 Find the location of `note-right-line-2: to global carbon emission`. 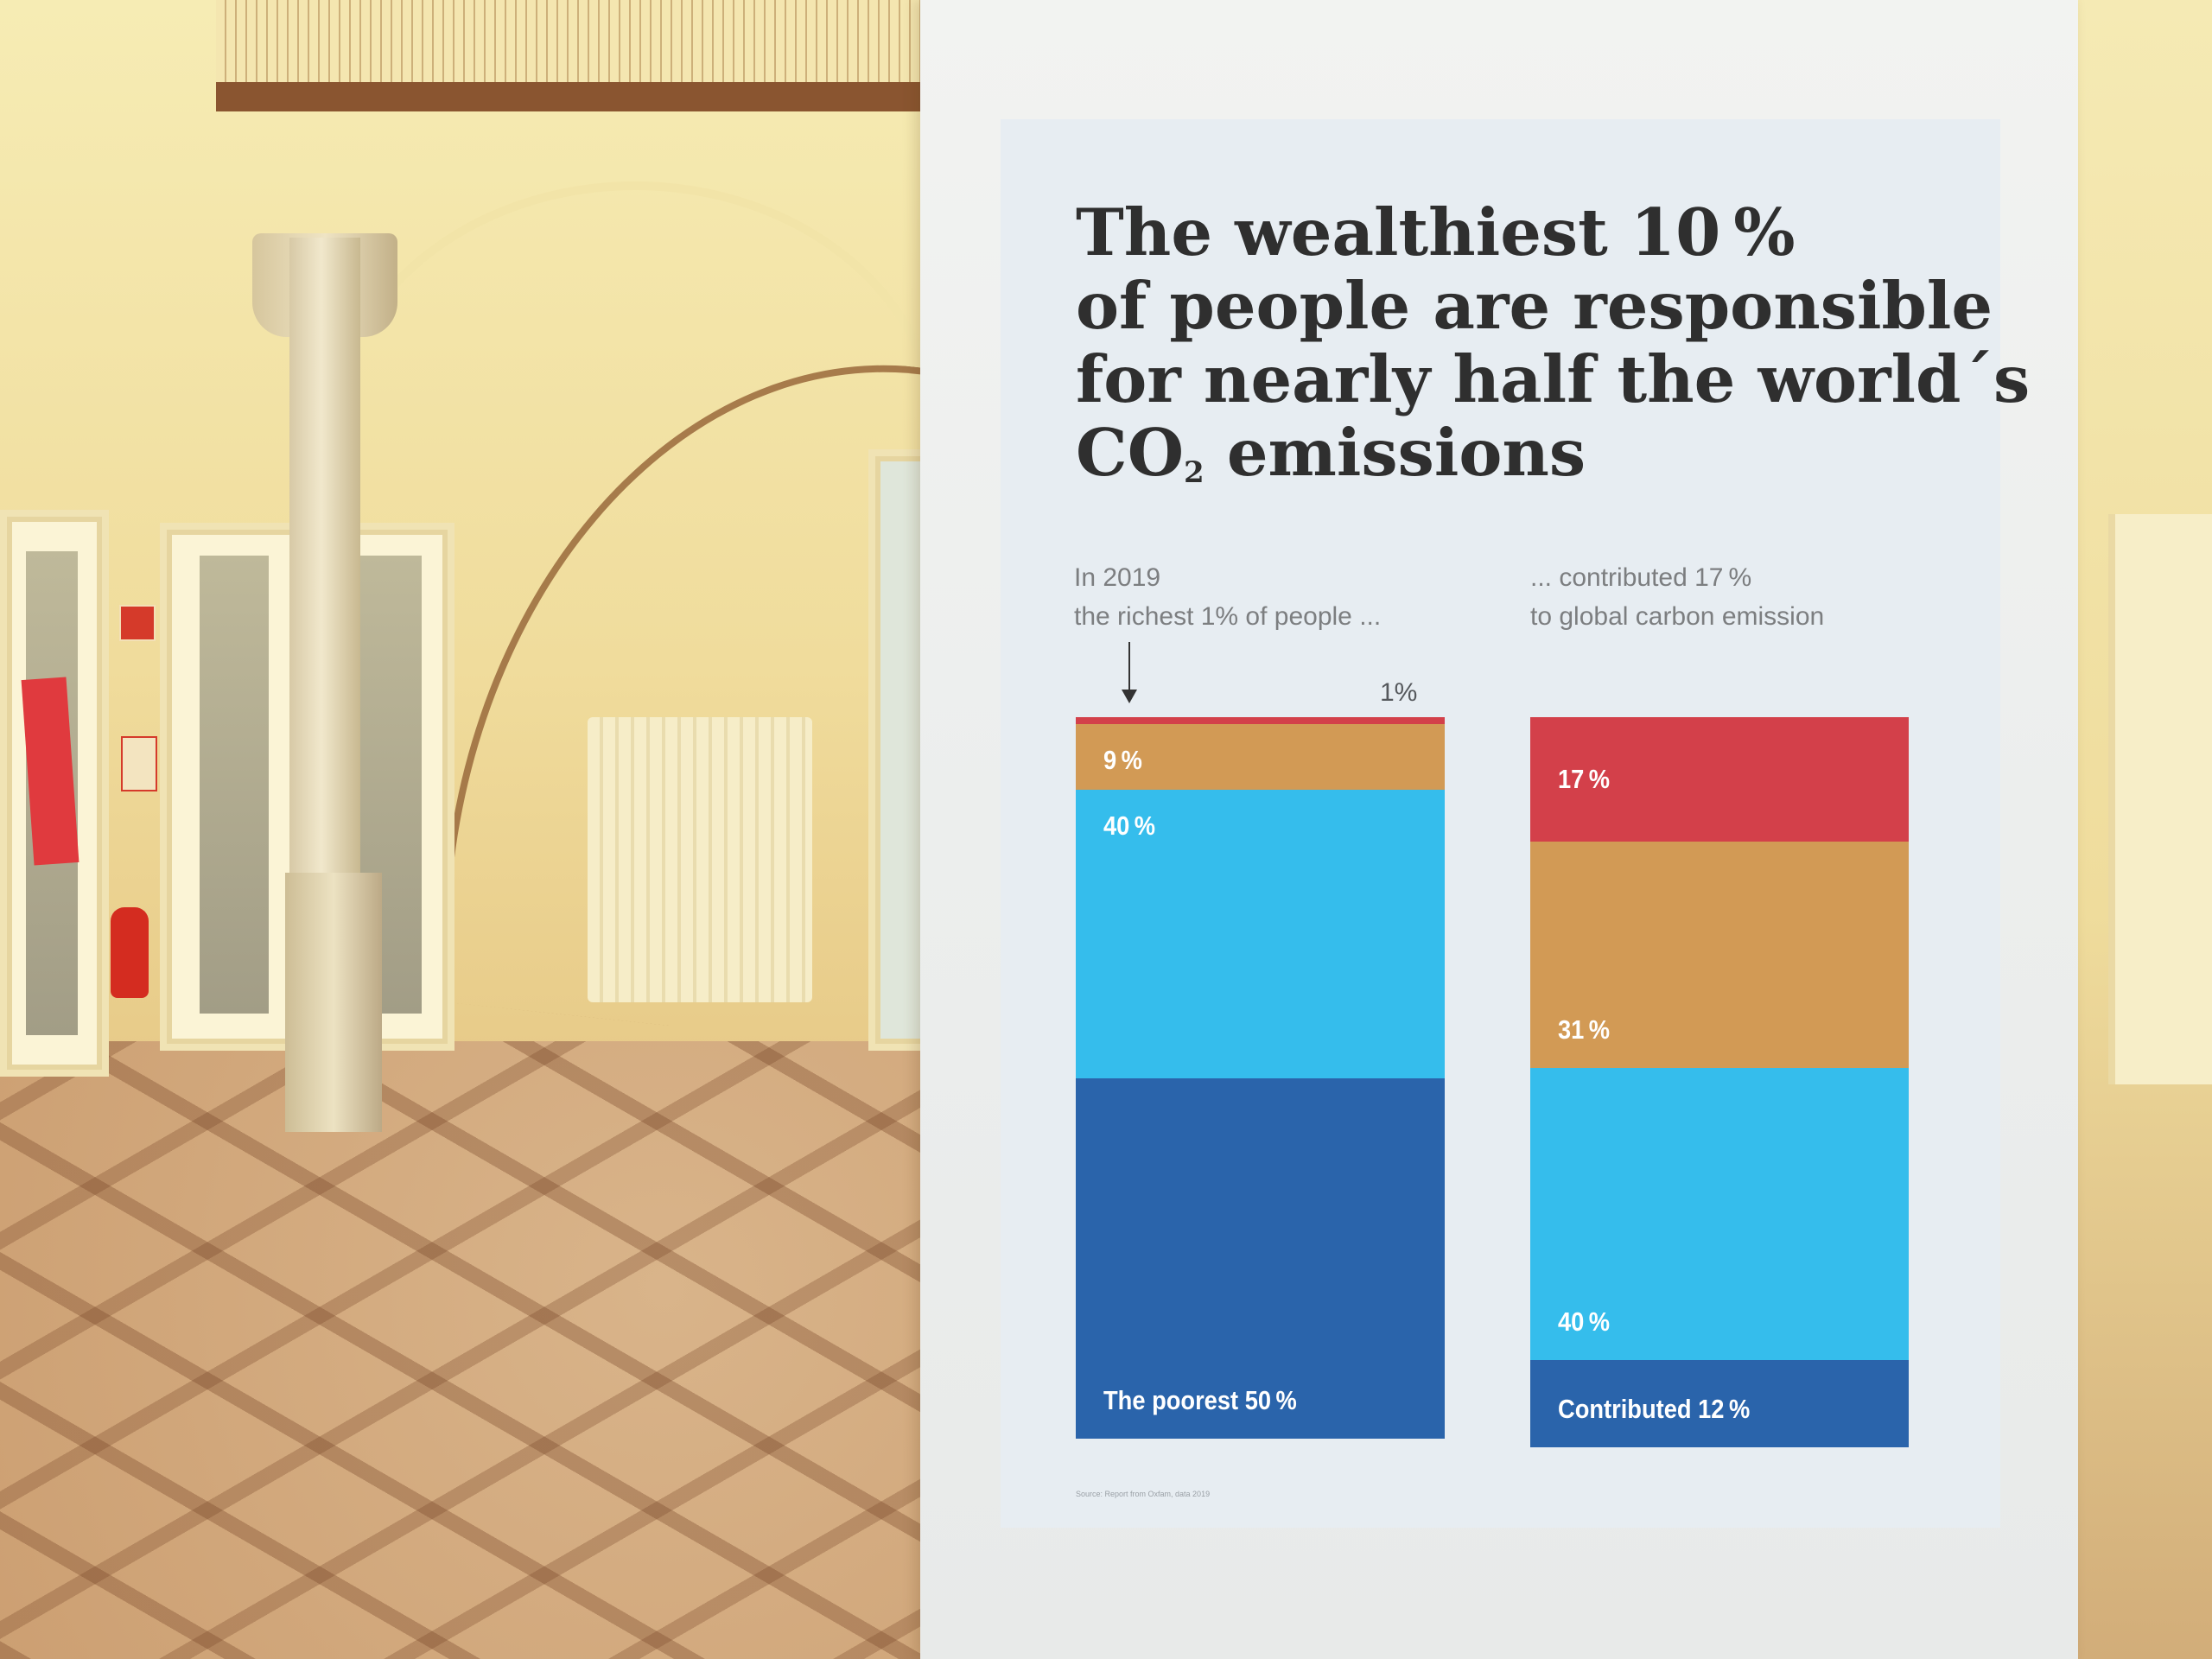

note-right-line-2: to global carbon emission is located at coordinates (1677, 616).